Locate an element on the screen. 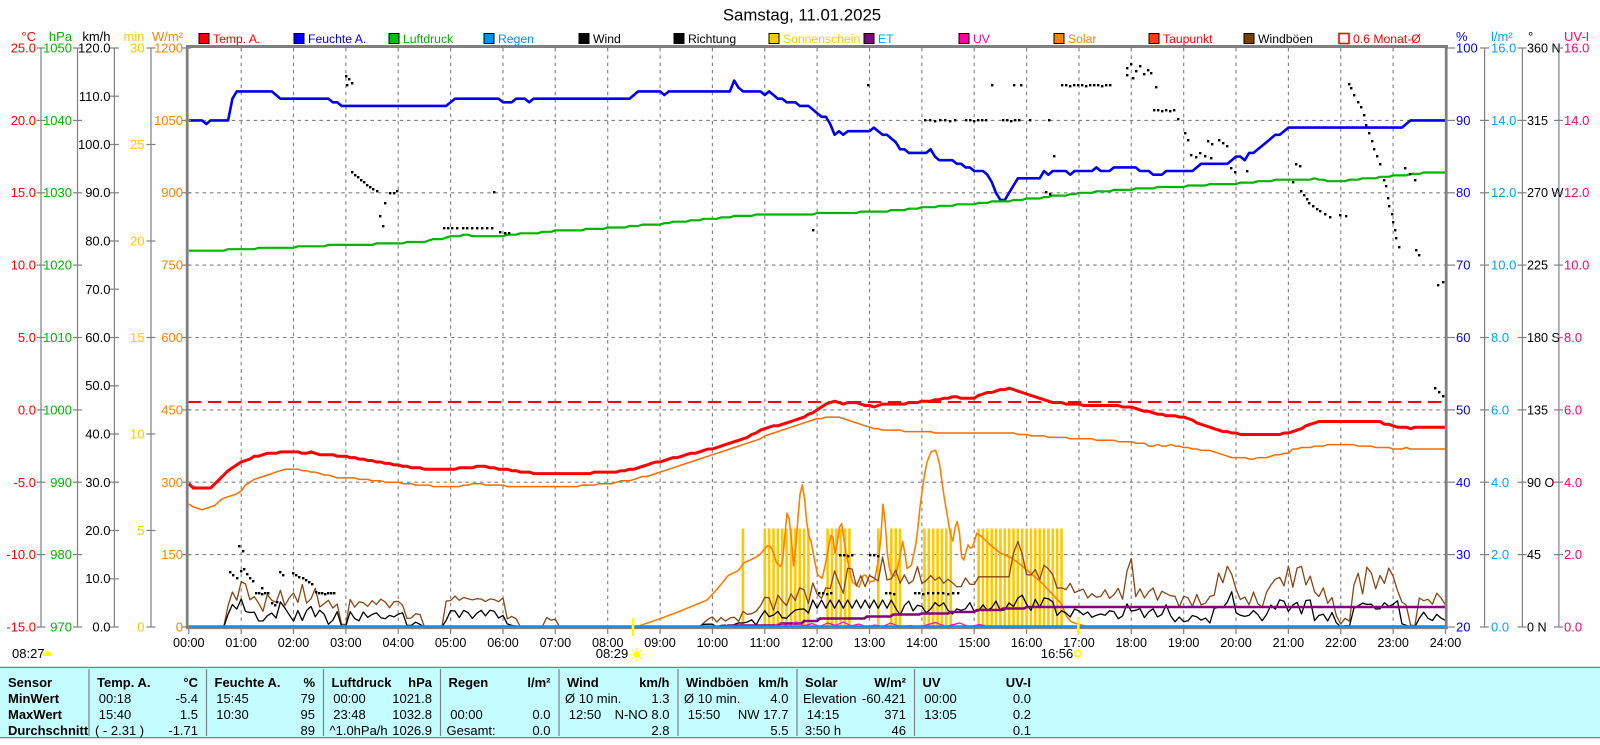  svg-text: 20.0 is located at coordinates (23, 120).